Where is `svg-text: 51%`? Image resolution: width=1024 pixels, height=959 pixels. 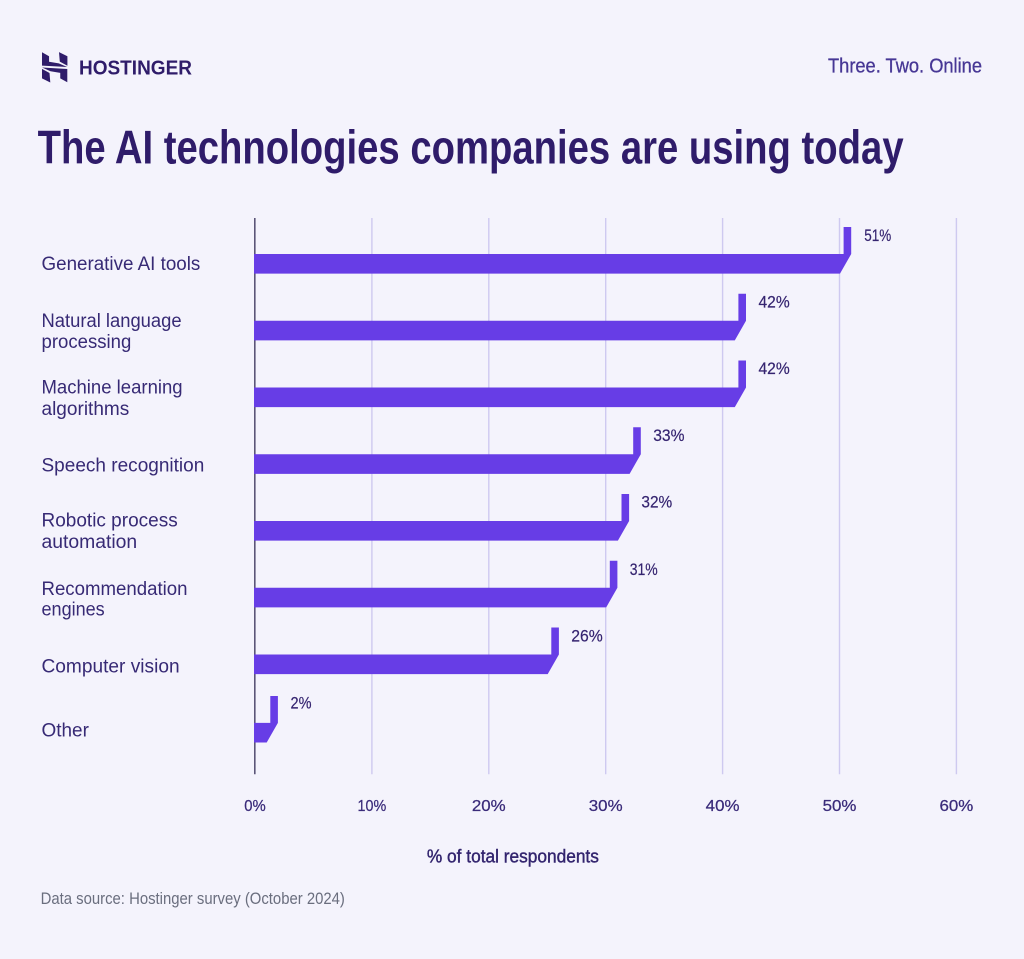 svg-text: 51% is located at coordinates (877, 235).